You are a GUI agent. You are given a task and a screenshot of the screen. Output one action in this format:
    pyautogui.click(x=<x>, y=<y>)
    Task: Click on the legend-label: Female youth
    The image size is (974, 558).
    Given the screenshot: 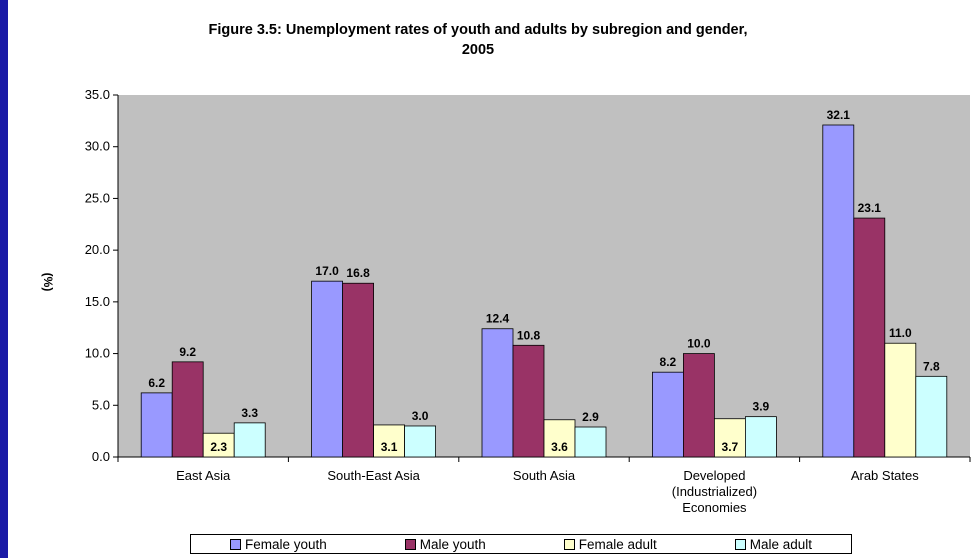 What is the action you would take?
    pyautogui.click(x=285, y=544)
    